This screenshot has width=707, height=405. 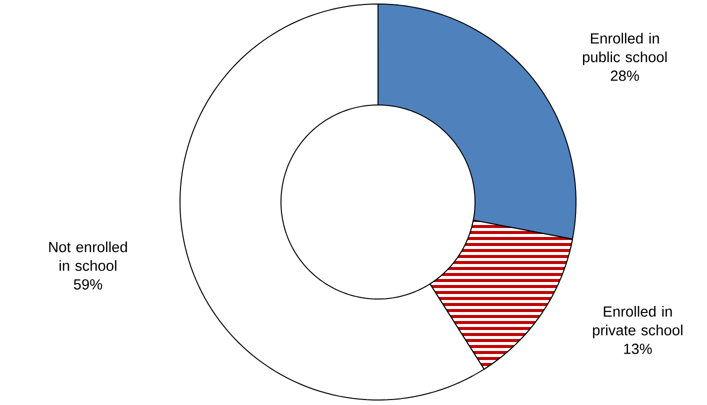 I want to click on data-label: 13%, so click(x=638, y=349).